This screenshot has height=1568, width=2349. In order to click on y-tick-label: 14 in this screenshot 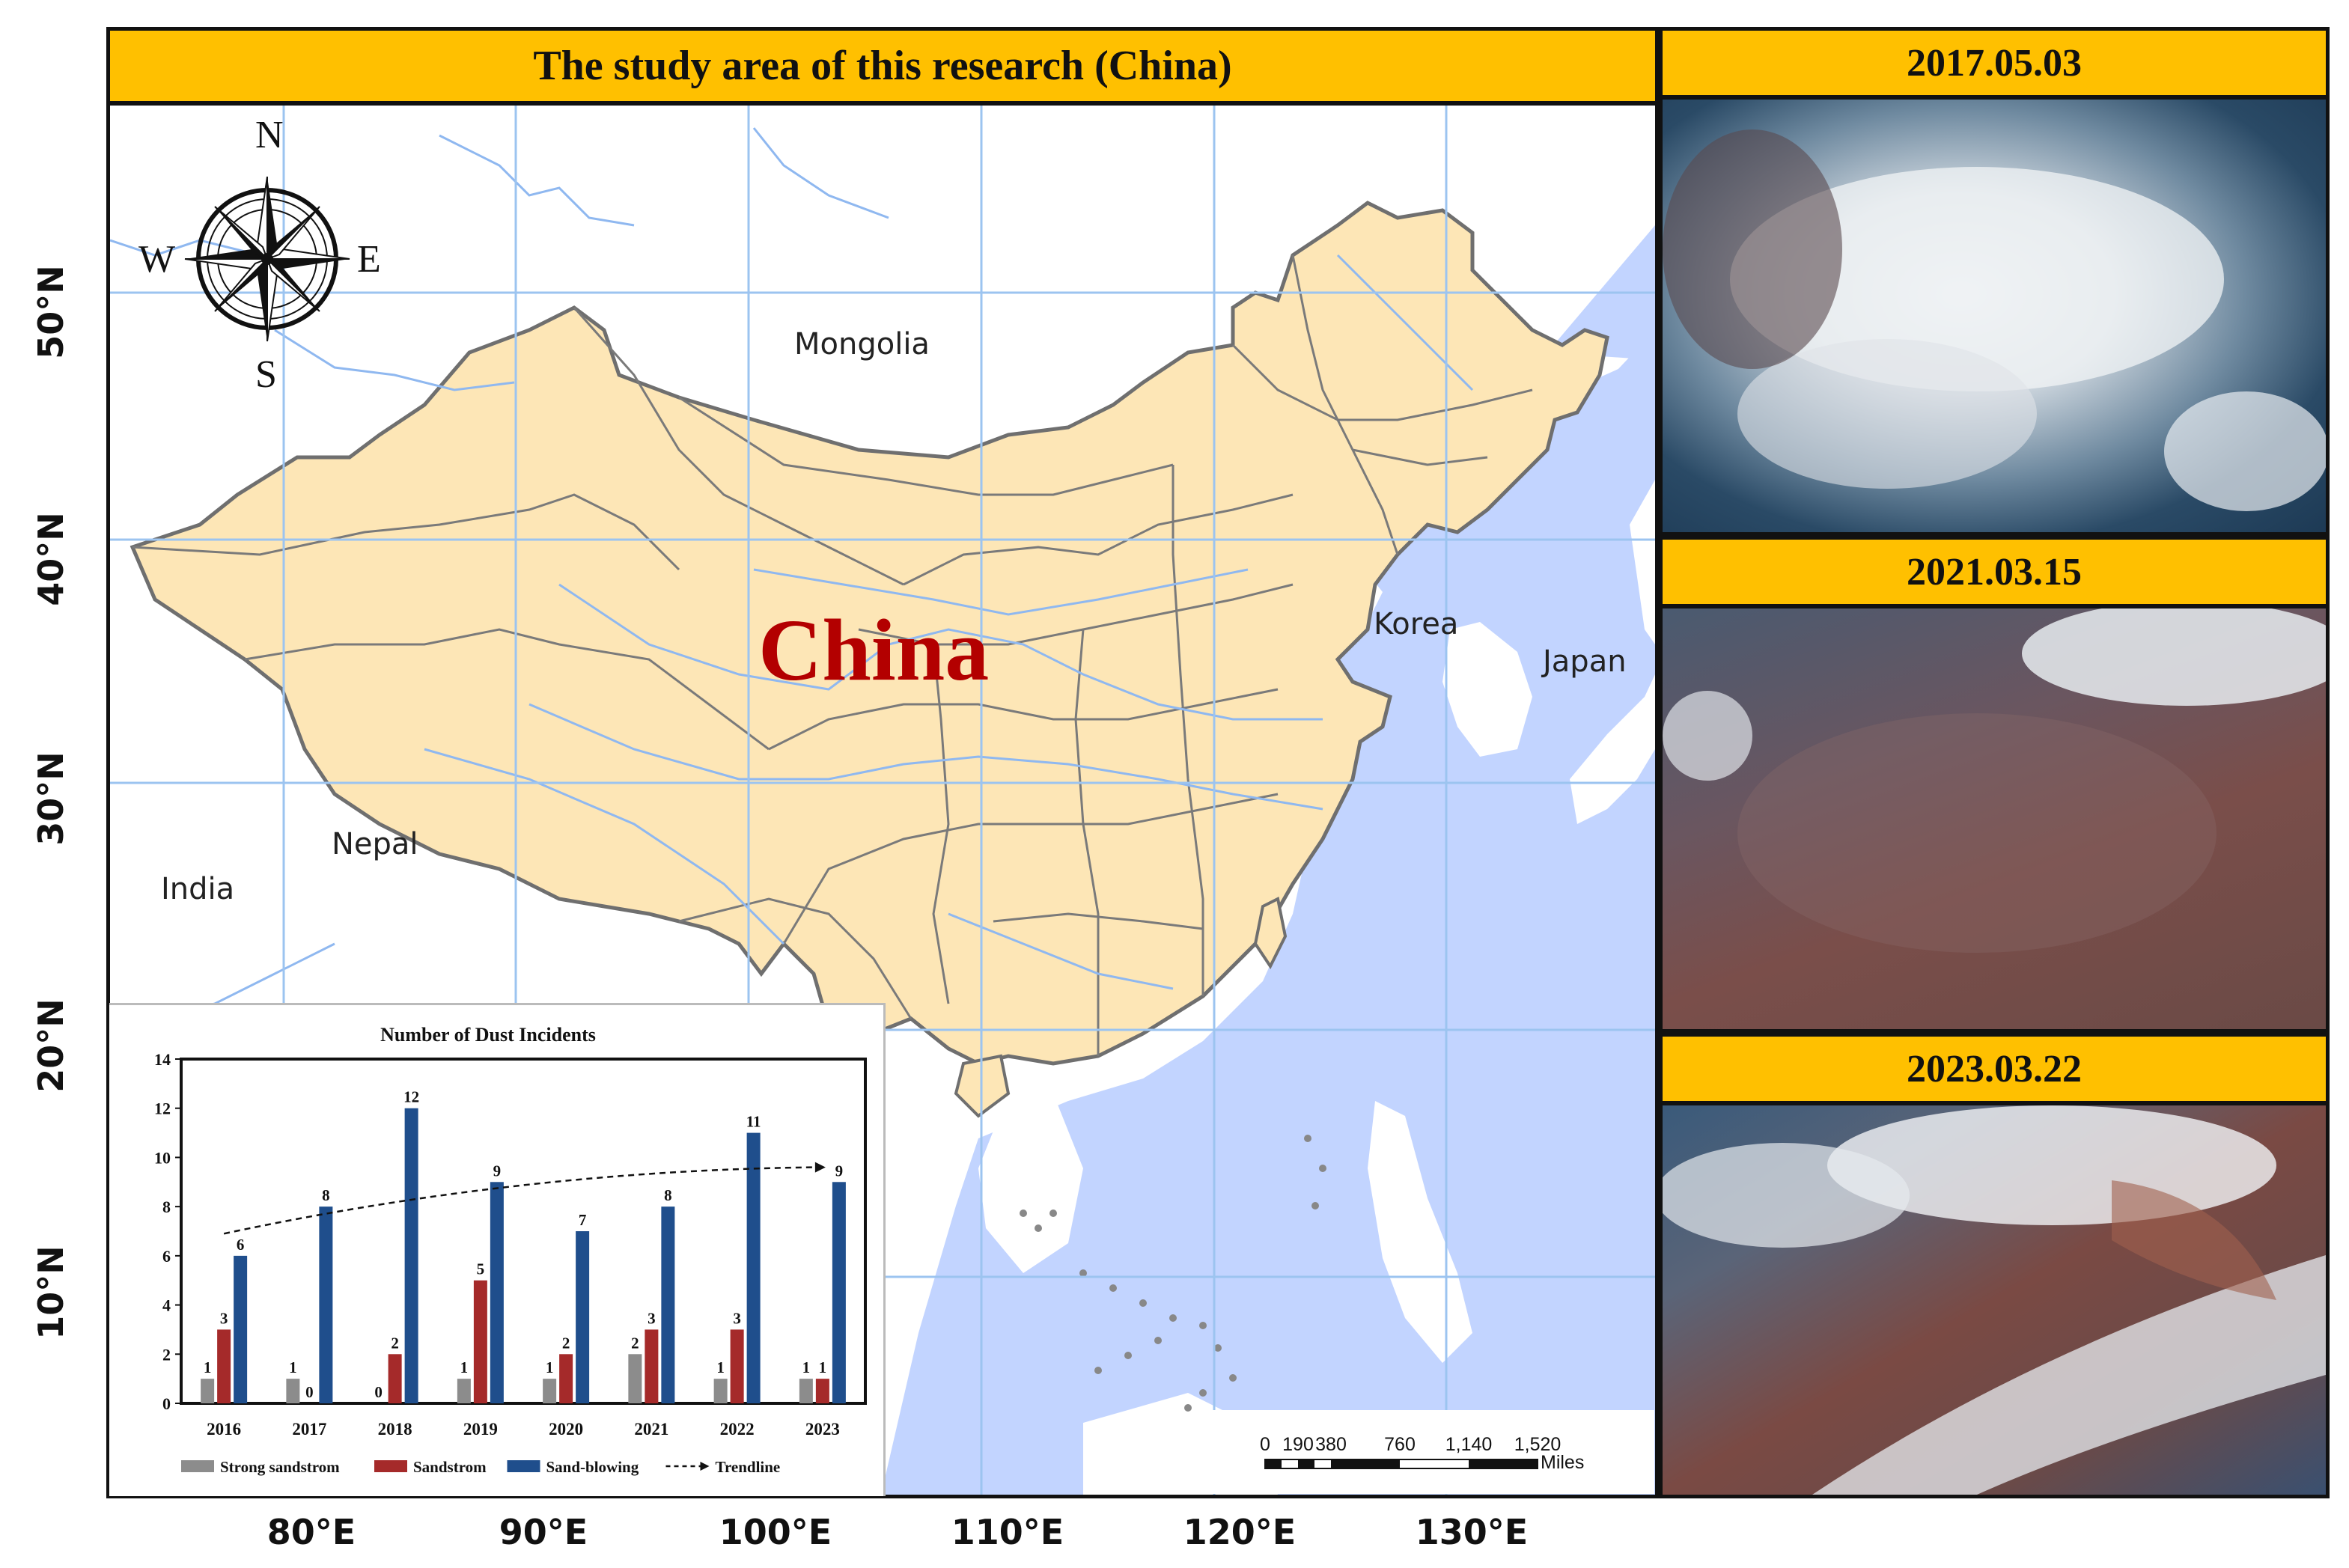, I will do `click(162, 1059)`.